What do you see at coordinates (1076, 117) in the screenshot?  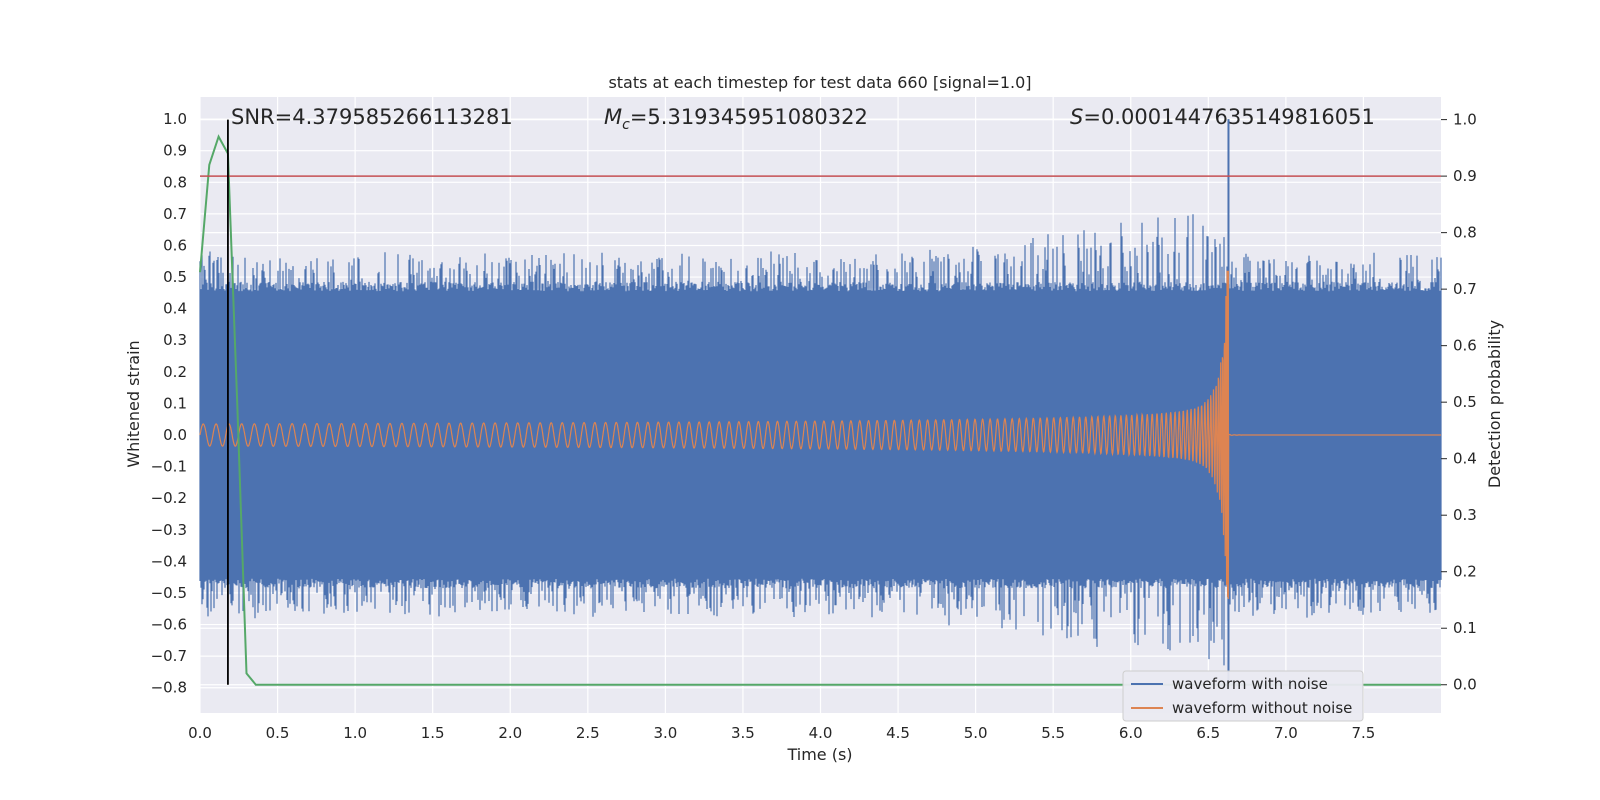 I see `s-symbol: S` at bounding box center [1076, 117].